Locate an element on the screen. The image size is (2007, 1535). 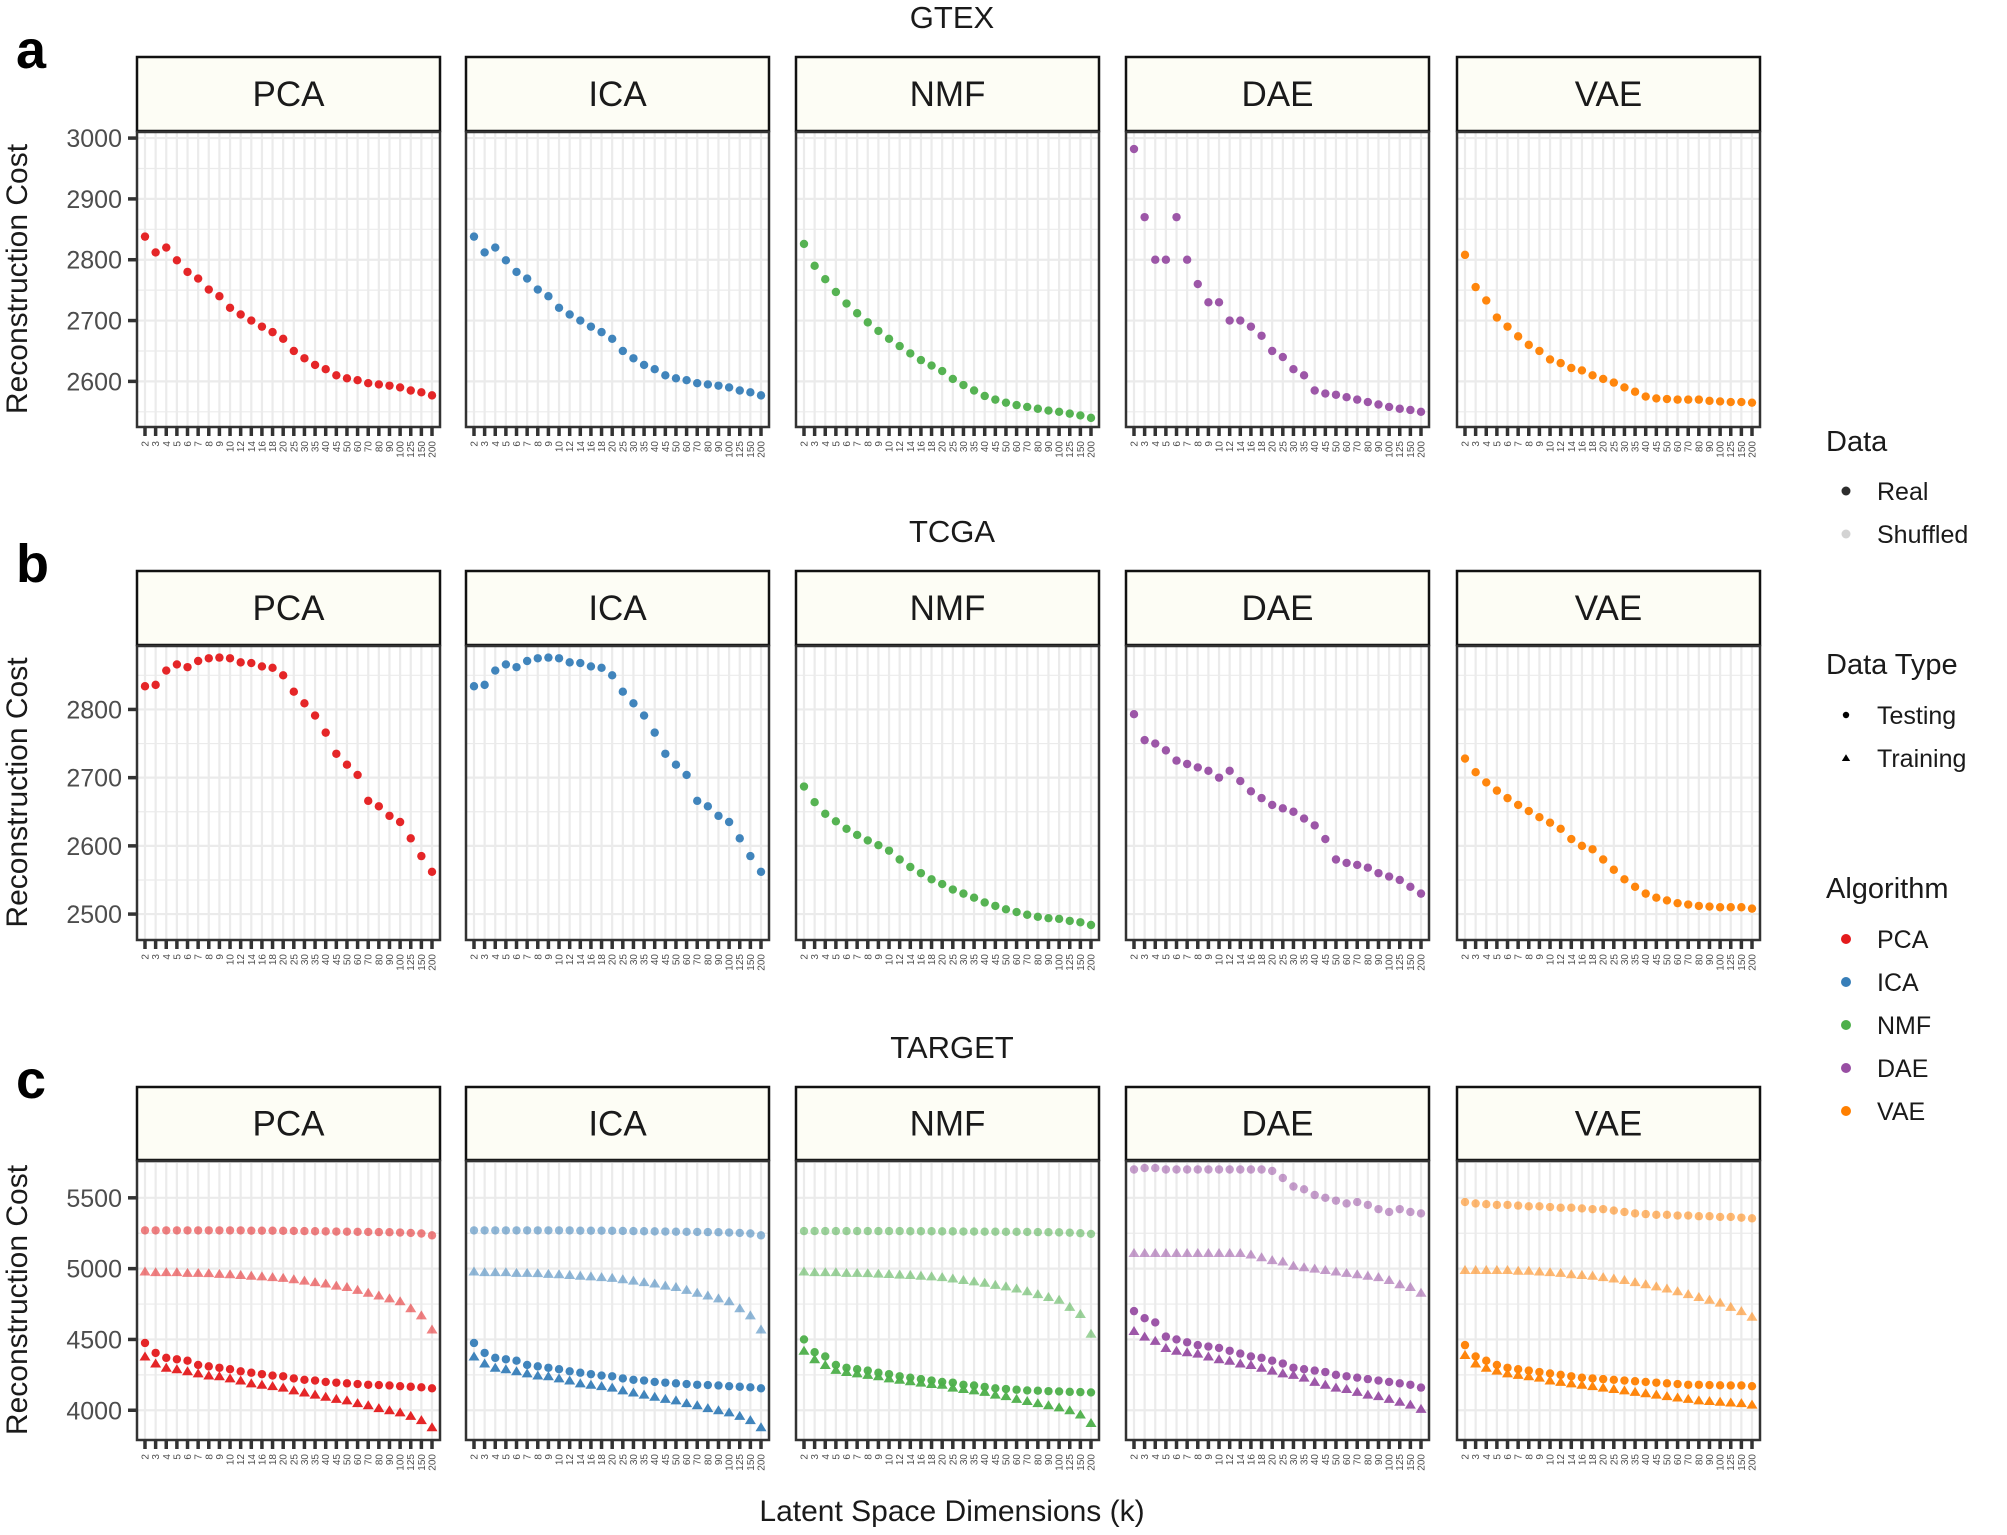
y-tick-label: 4500 is located at coordinates (94, 1340).